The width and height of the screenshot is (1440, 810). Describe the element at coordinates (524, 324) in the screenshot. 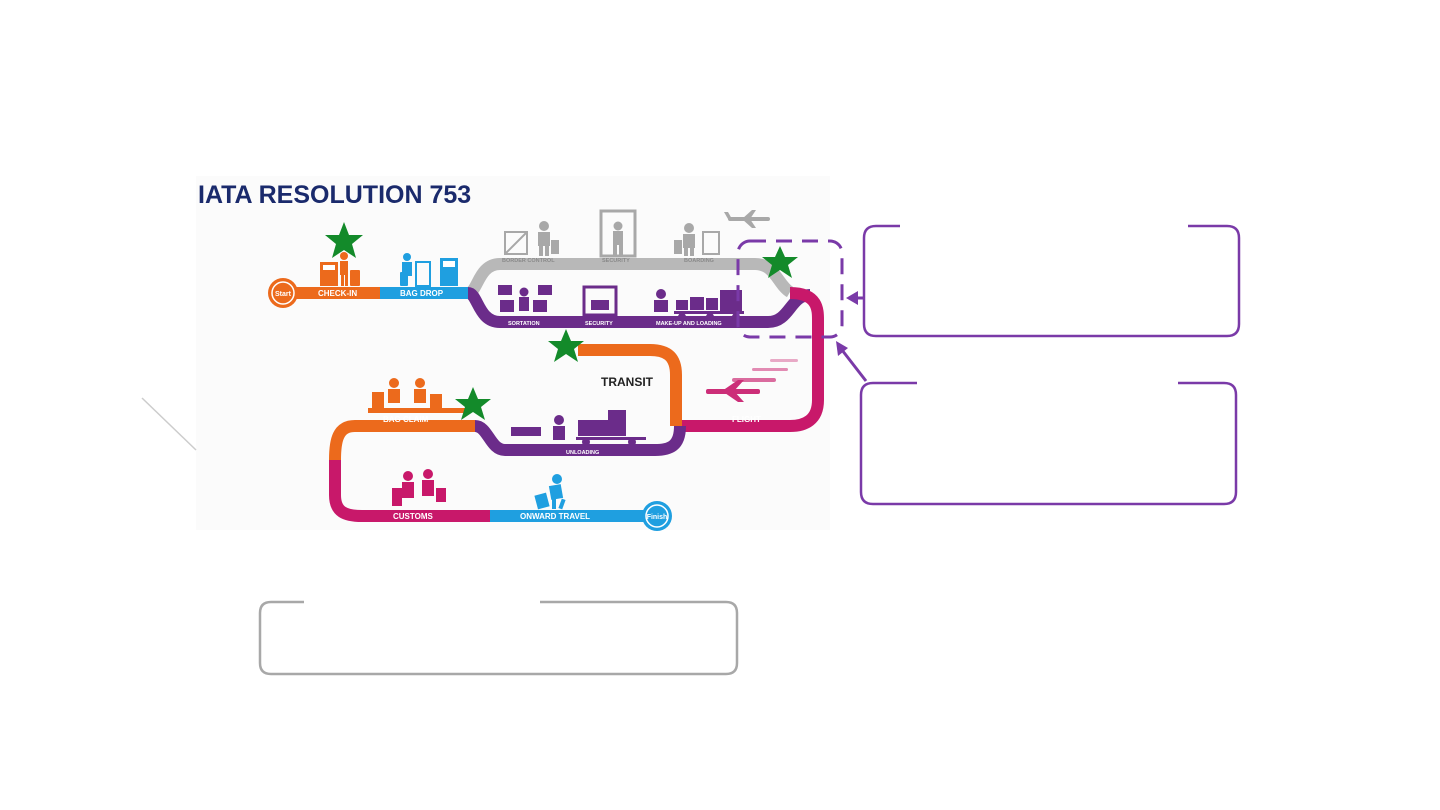

I see `label-sortation: SORTATION` at that location.